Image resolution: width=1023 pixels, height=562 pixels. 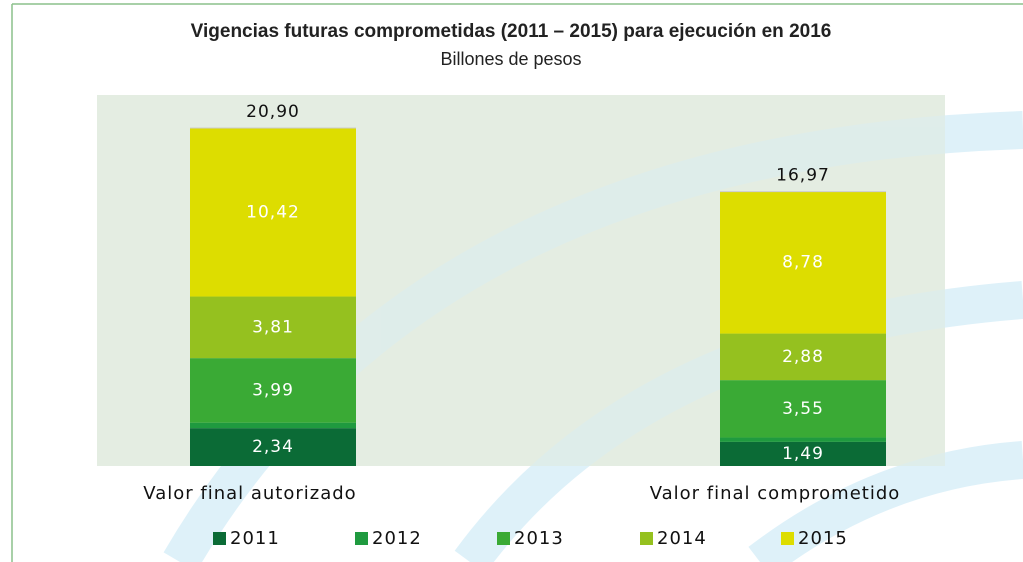 I want to click on legend-label: 2015, so click(x=823, y=538).